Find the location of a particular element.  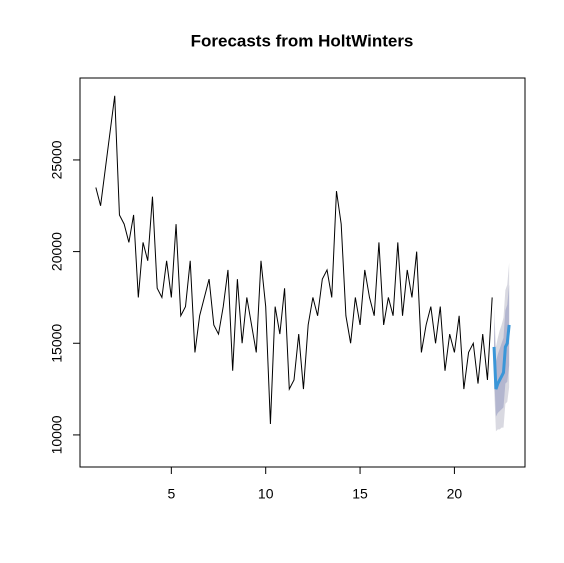

forecast-line is located at coordinates (501, 357).